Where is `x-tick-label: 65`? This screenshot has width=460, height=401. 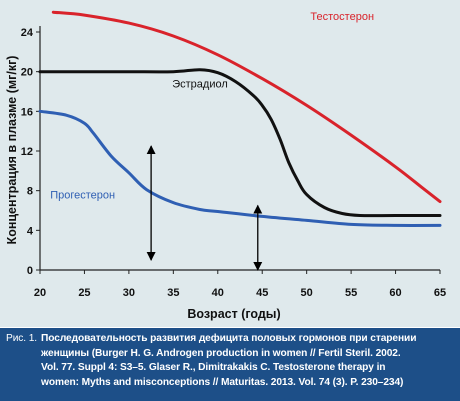
x-tick-label: 65 is located at coordinates (440, 293).